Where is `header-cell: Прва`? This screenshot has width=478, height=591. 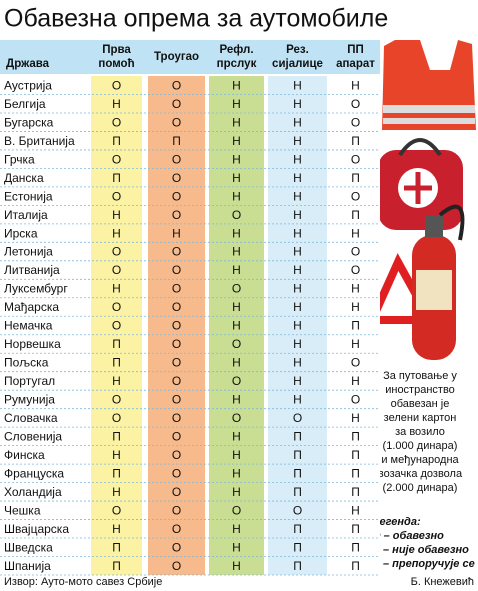
header-cell: Прва is located at coordinates (116, 50).